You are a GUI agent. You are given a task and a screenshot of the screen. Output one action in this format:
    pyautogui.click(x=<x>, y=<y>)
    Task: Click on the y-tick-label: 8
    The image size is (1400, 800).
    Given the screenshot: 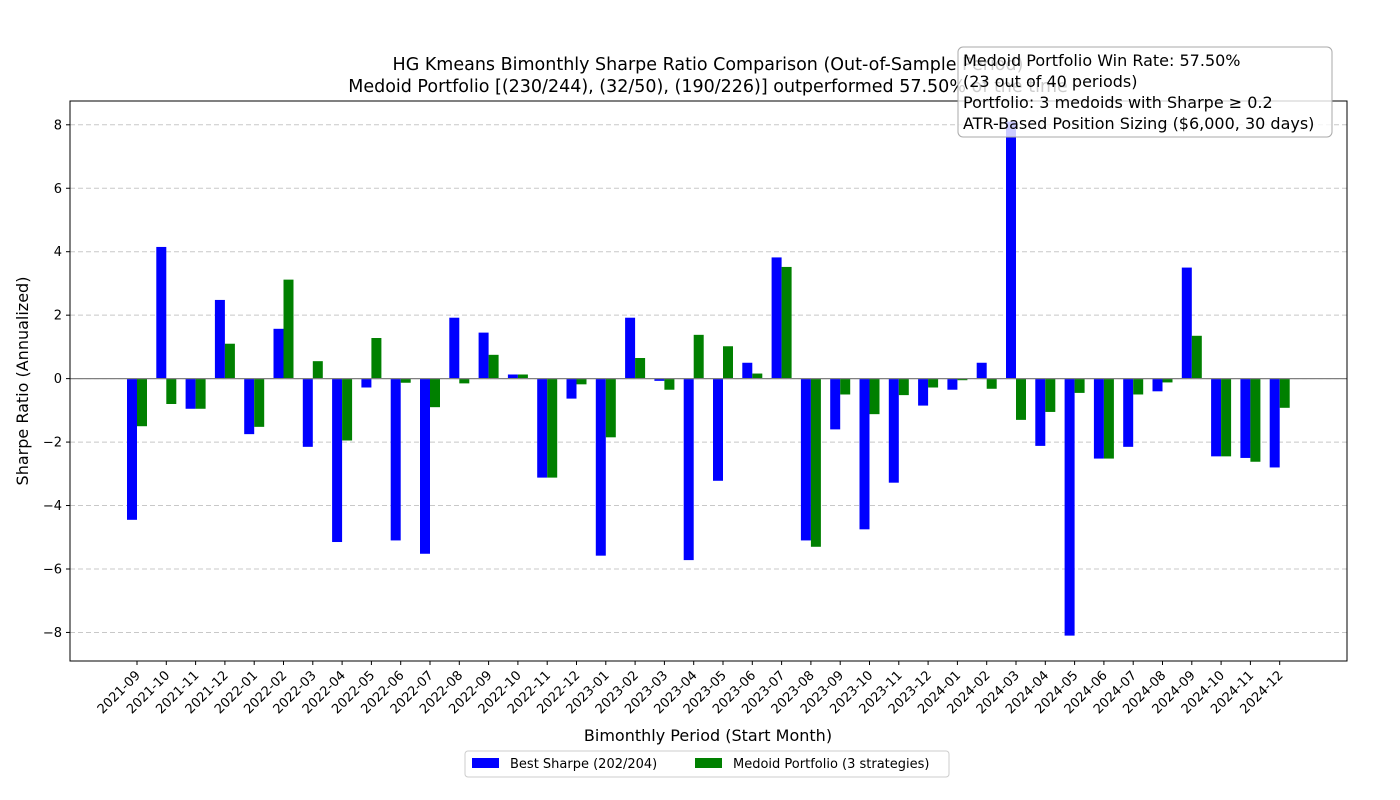 What is the action you would take?
    pyautogui.click(x=58, y=125)
    